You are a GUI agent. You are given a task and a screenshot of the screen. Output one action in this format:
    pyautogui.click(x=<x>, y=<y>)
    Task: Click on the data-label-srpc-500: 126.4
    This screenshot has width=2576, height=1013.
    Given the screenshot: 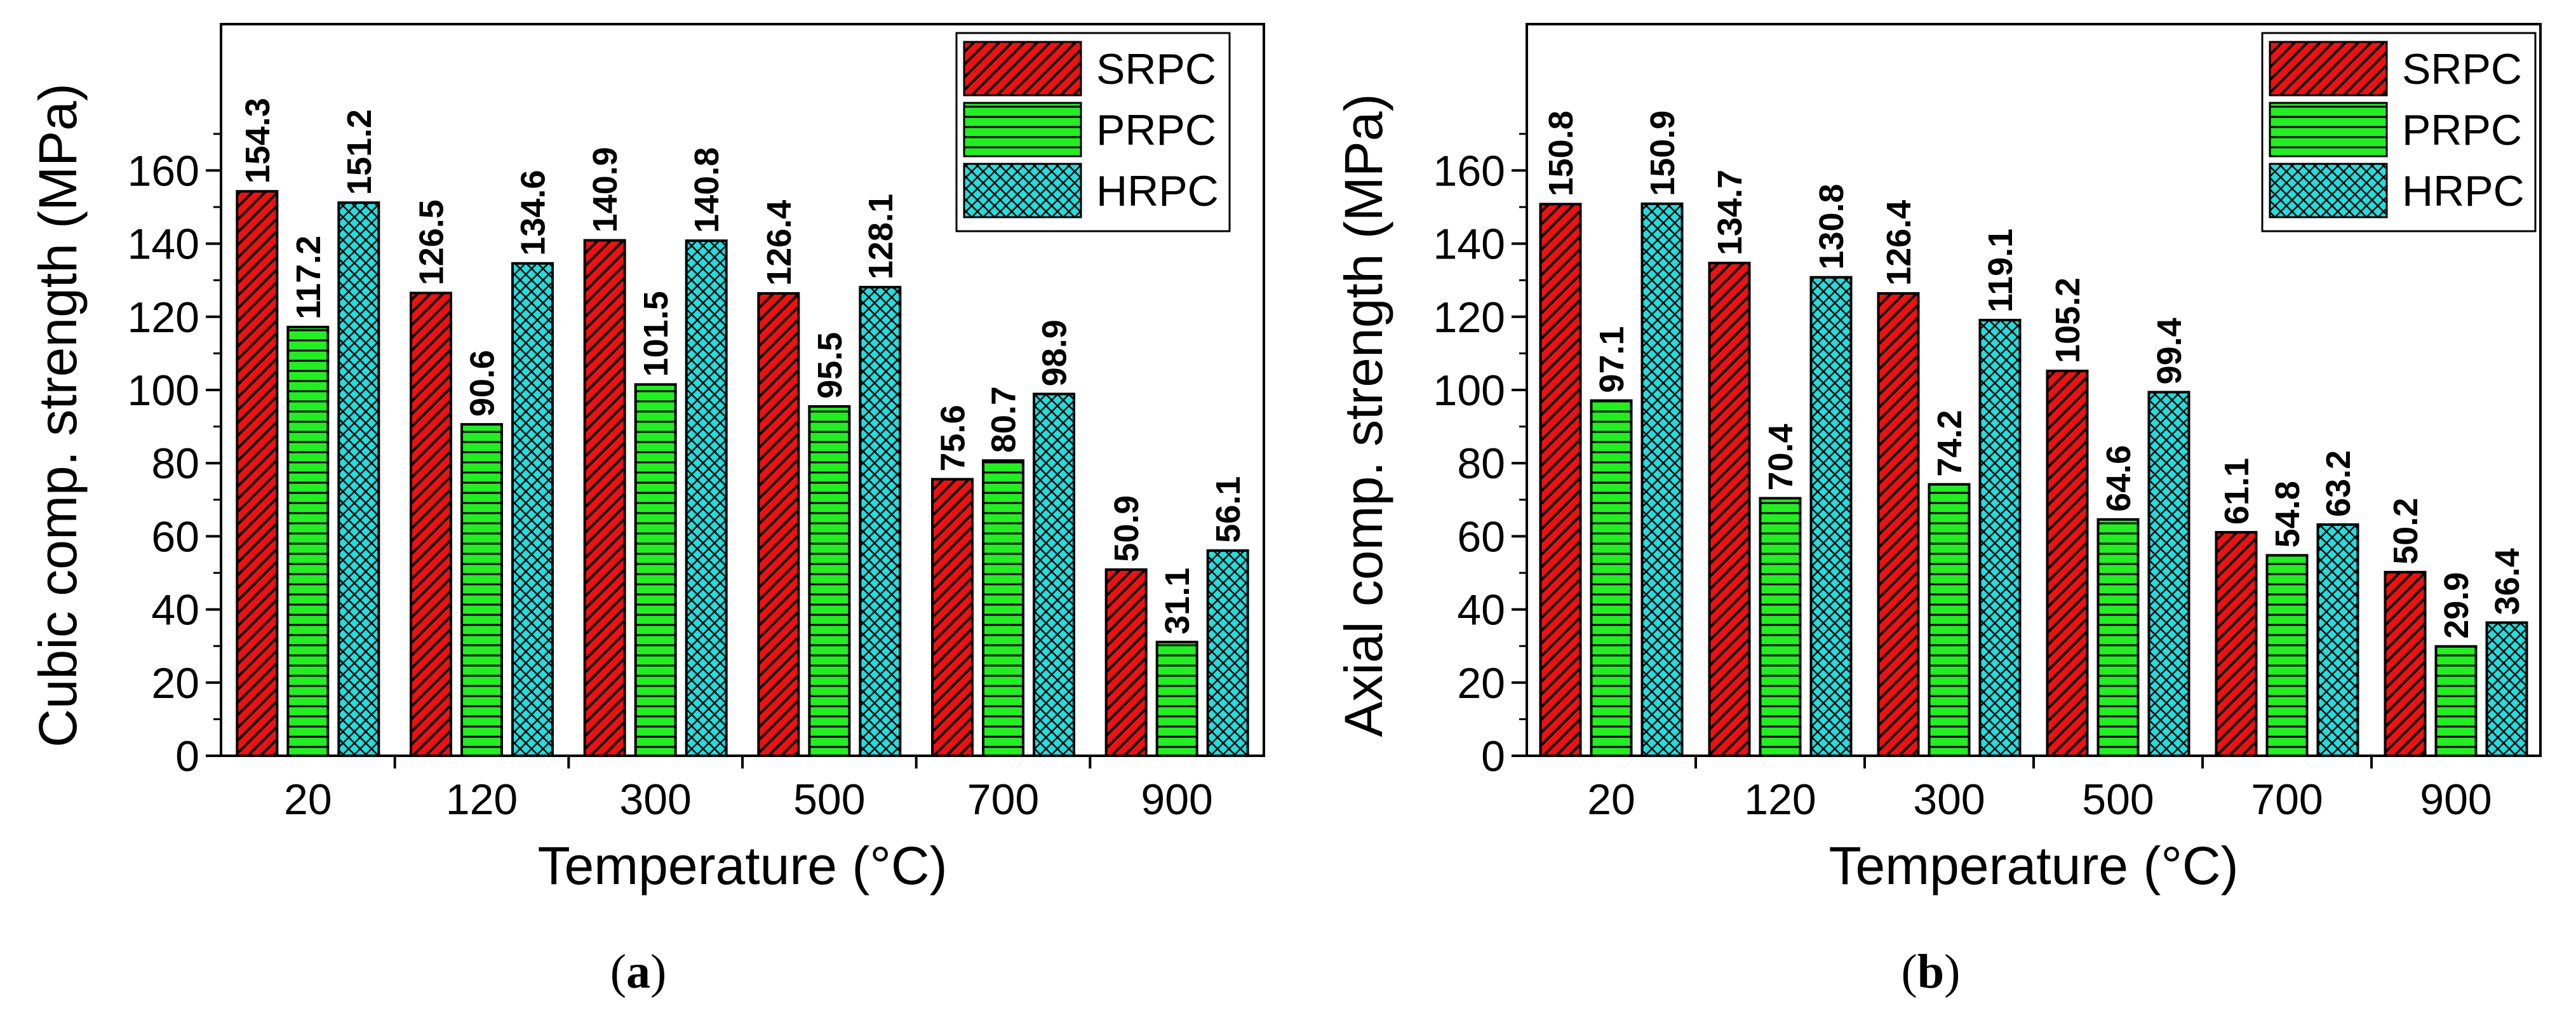 What is the action you would take?
    pyautogui.click(x=779, y=243)
    